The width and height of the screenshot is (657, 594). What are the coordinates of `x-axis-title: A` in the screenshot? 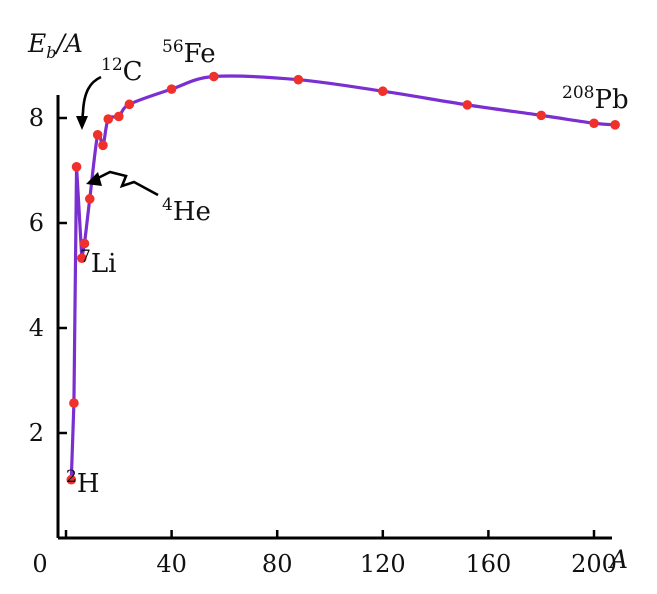 It's located at (618, 559).